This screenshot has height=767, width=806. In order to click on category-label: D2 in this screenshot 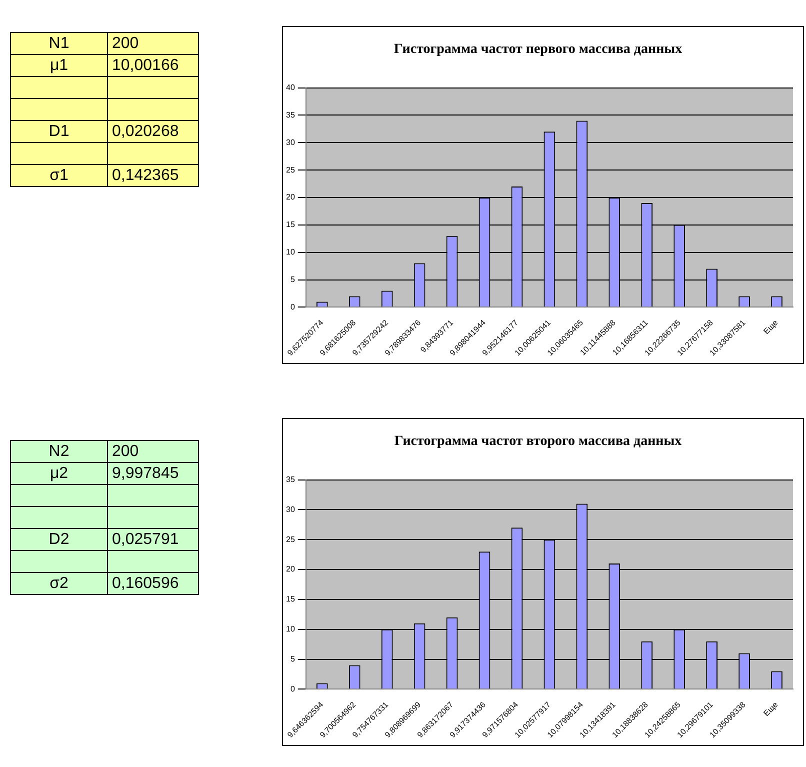, I will do `click(59, 539)`.